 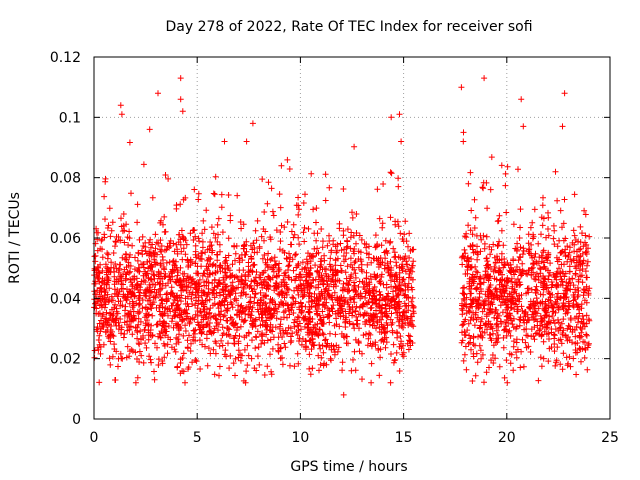 What do you see at coordinates (610, 438) in the screenshot?
I see `x-tick-label: 25` at bounding box center [610, 438].